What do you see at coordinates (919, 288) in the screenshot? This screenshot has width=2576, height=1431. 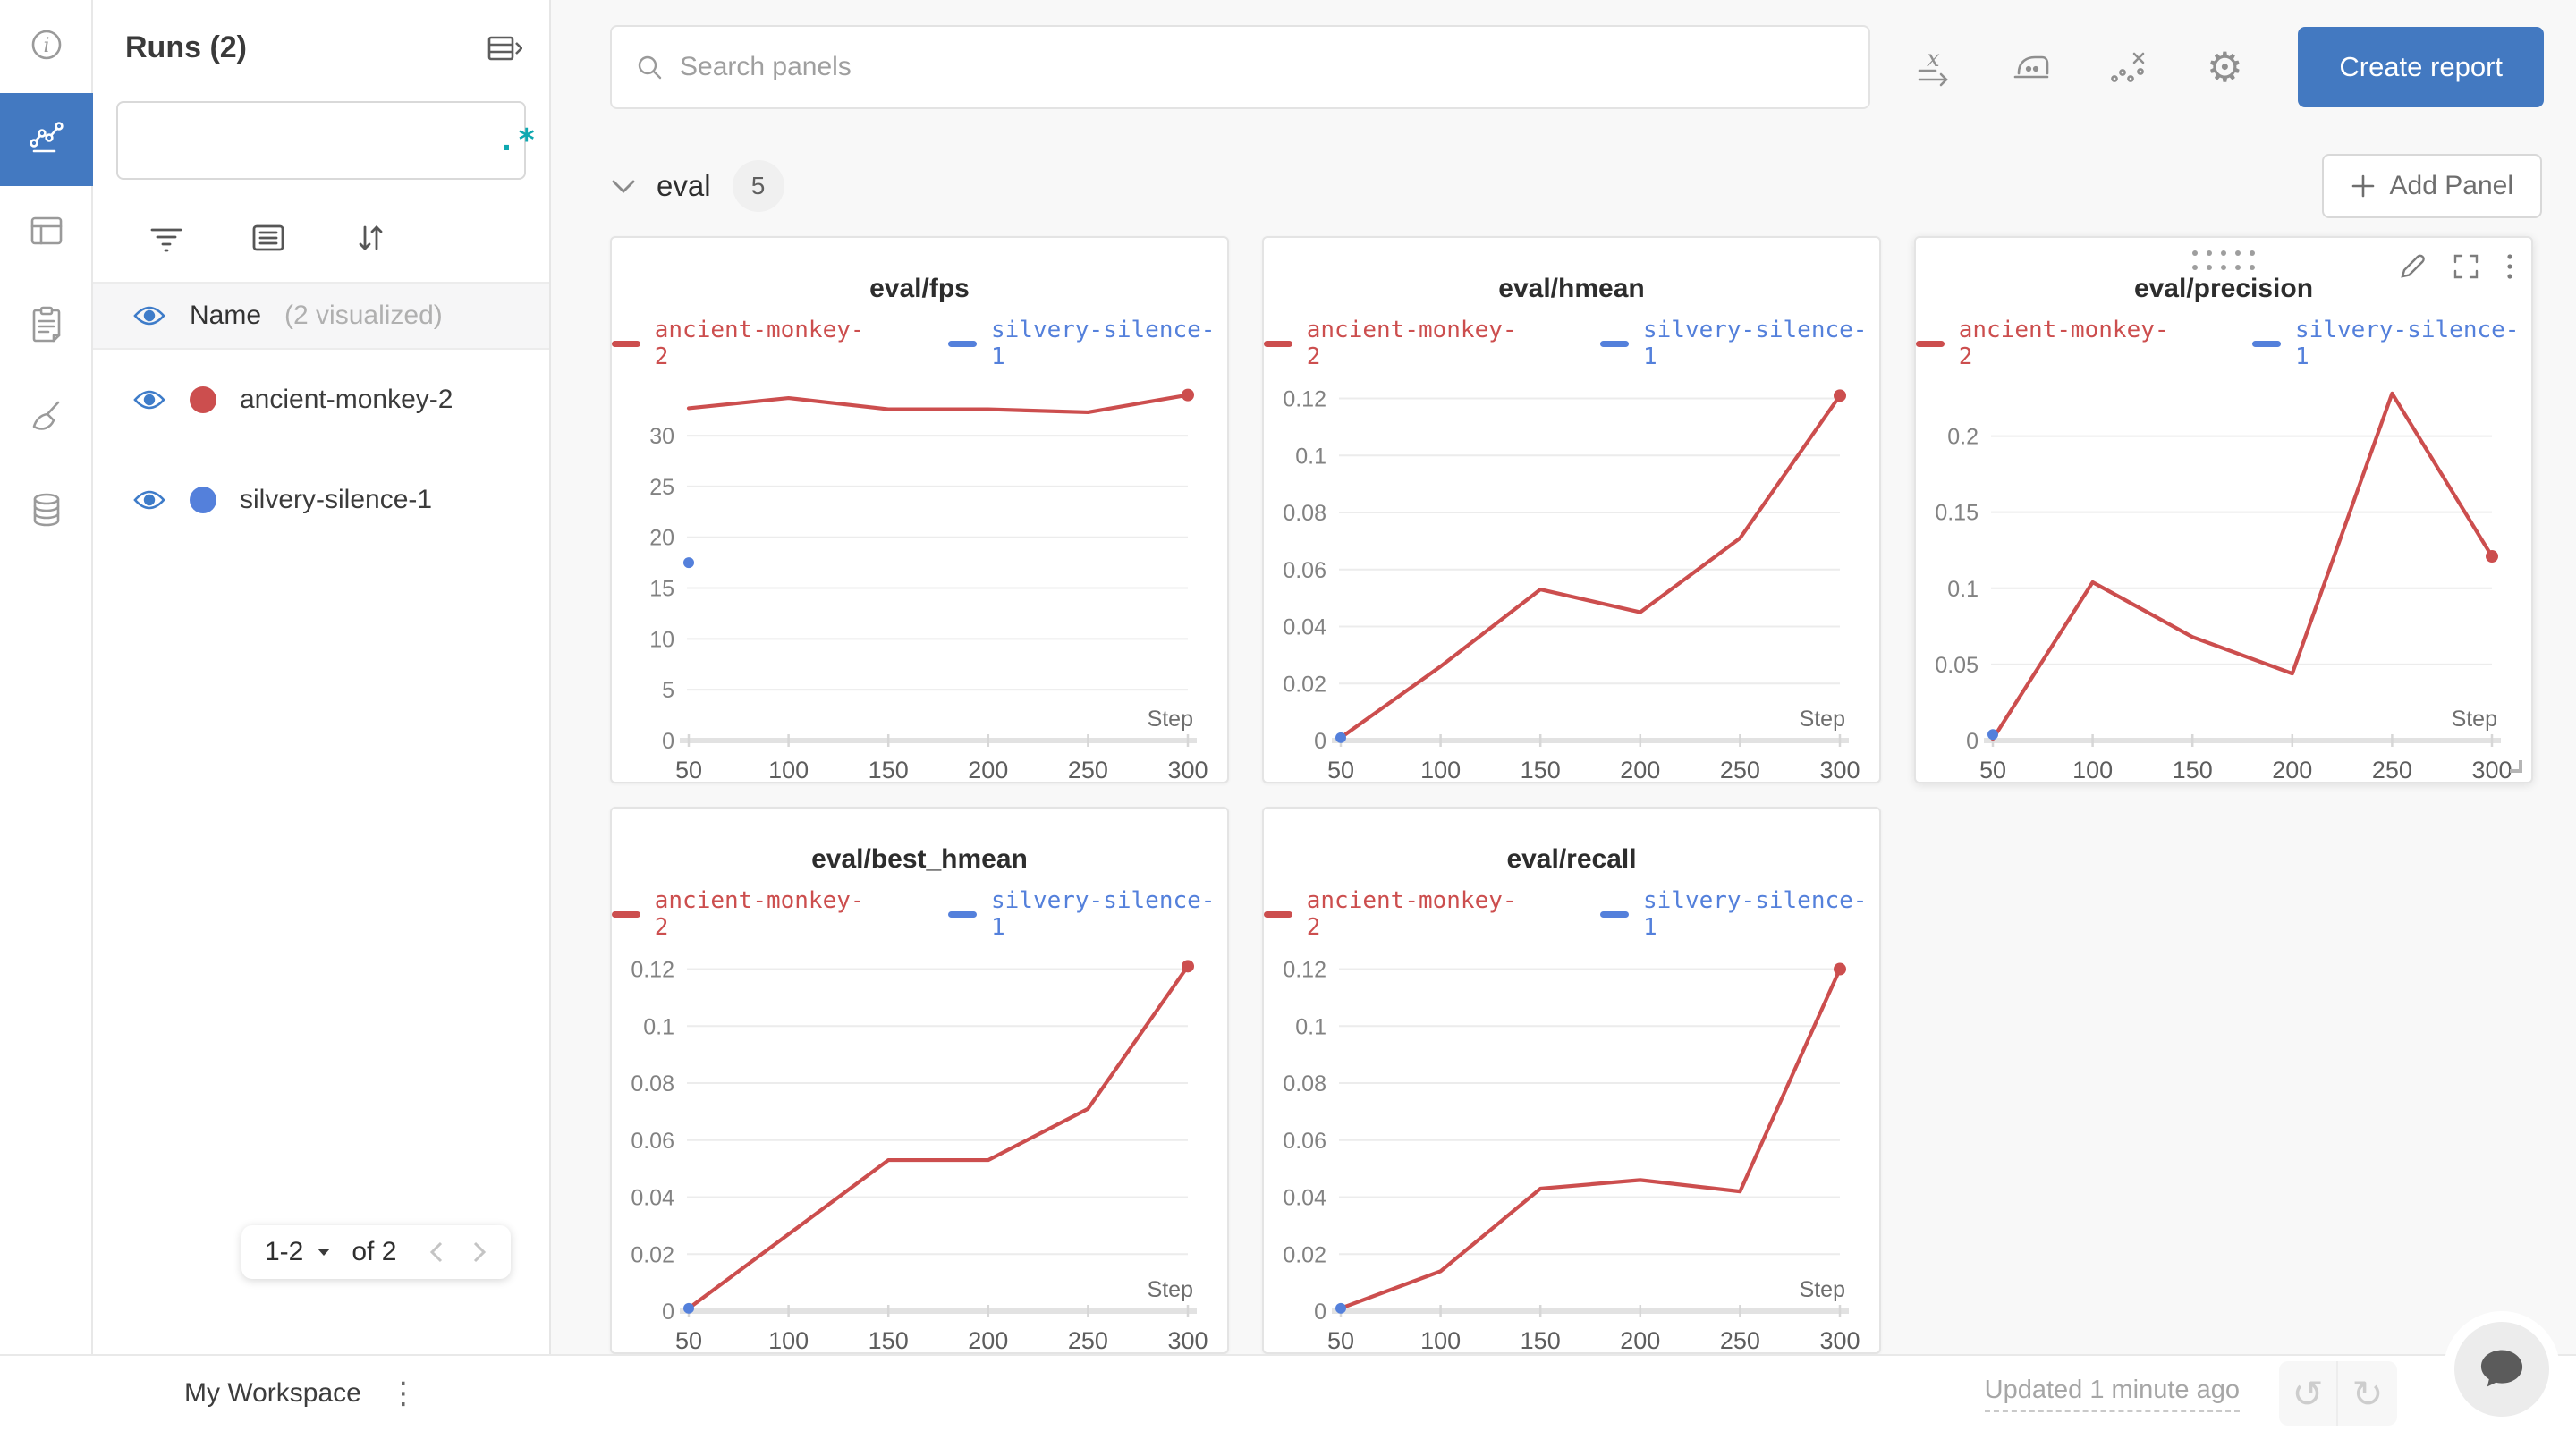 I see `panel-title: eval/fps` at bounding box center [919, 288].